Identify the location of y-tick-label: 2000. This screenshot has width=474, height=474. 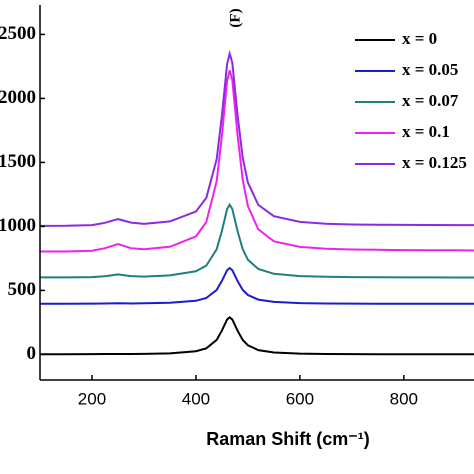
(18, 97).